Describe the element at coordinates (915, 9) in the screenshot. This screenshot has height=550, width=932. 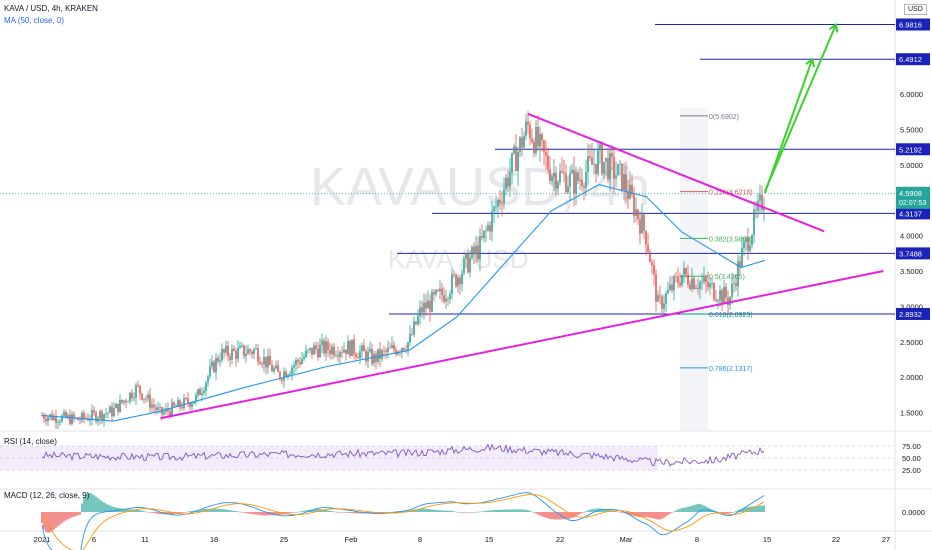
I see `currency-button: USD` at that location.